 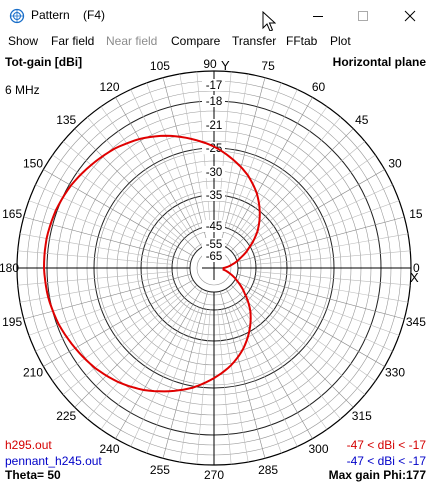 I want to click on close-icon, so click(x=410, y=15).